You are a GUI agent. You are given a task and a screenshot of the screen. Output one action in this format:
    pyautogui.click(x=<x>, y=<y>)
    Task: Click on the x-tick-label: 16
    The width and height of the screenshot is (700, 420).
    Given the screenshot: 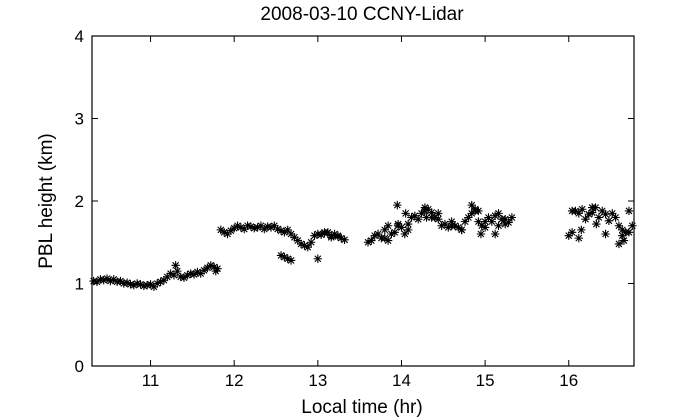 What is the action you would take?
    pyautogui.click(x=568, y=380)
    